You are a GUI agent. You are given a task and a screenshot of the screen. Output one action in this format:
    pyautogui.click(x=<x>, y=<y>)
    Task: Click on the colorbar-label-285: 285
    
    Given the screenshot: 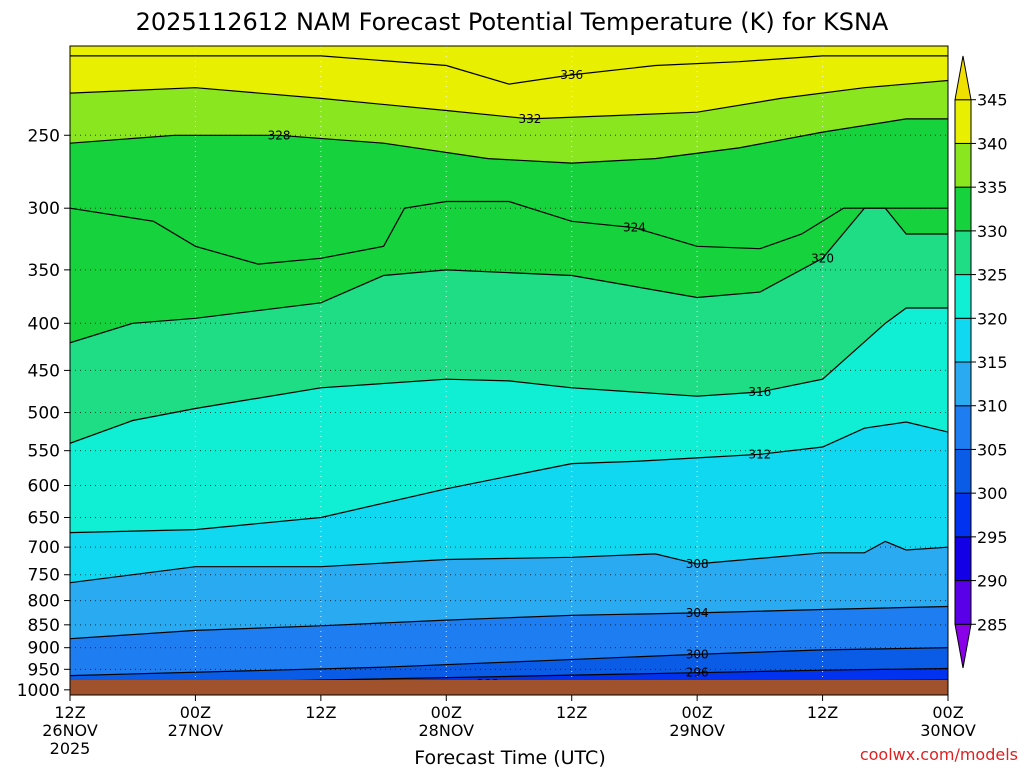 What is the action you would take?
    pyautogui.click(x=992, y=624)
    